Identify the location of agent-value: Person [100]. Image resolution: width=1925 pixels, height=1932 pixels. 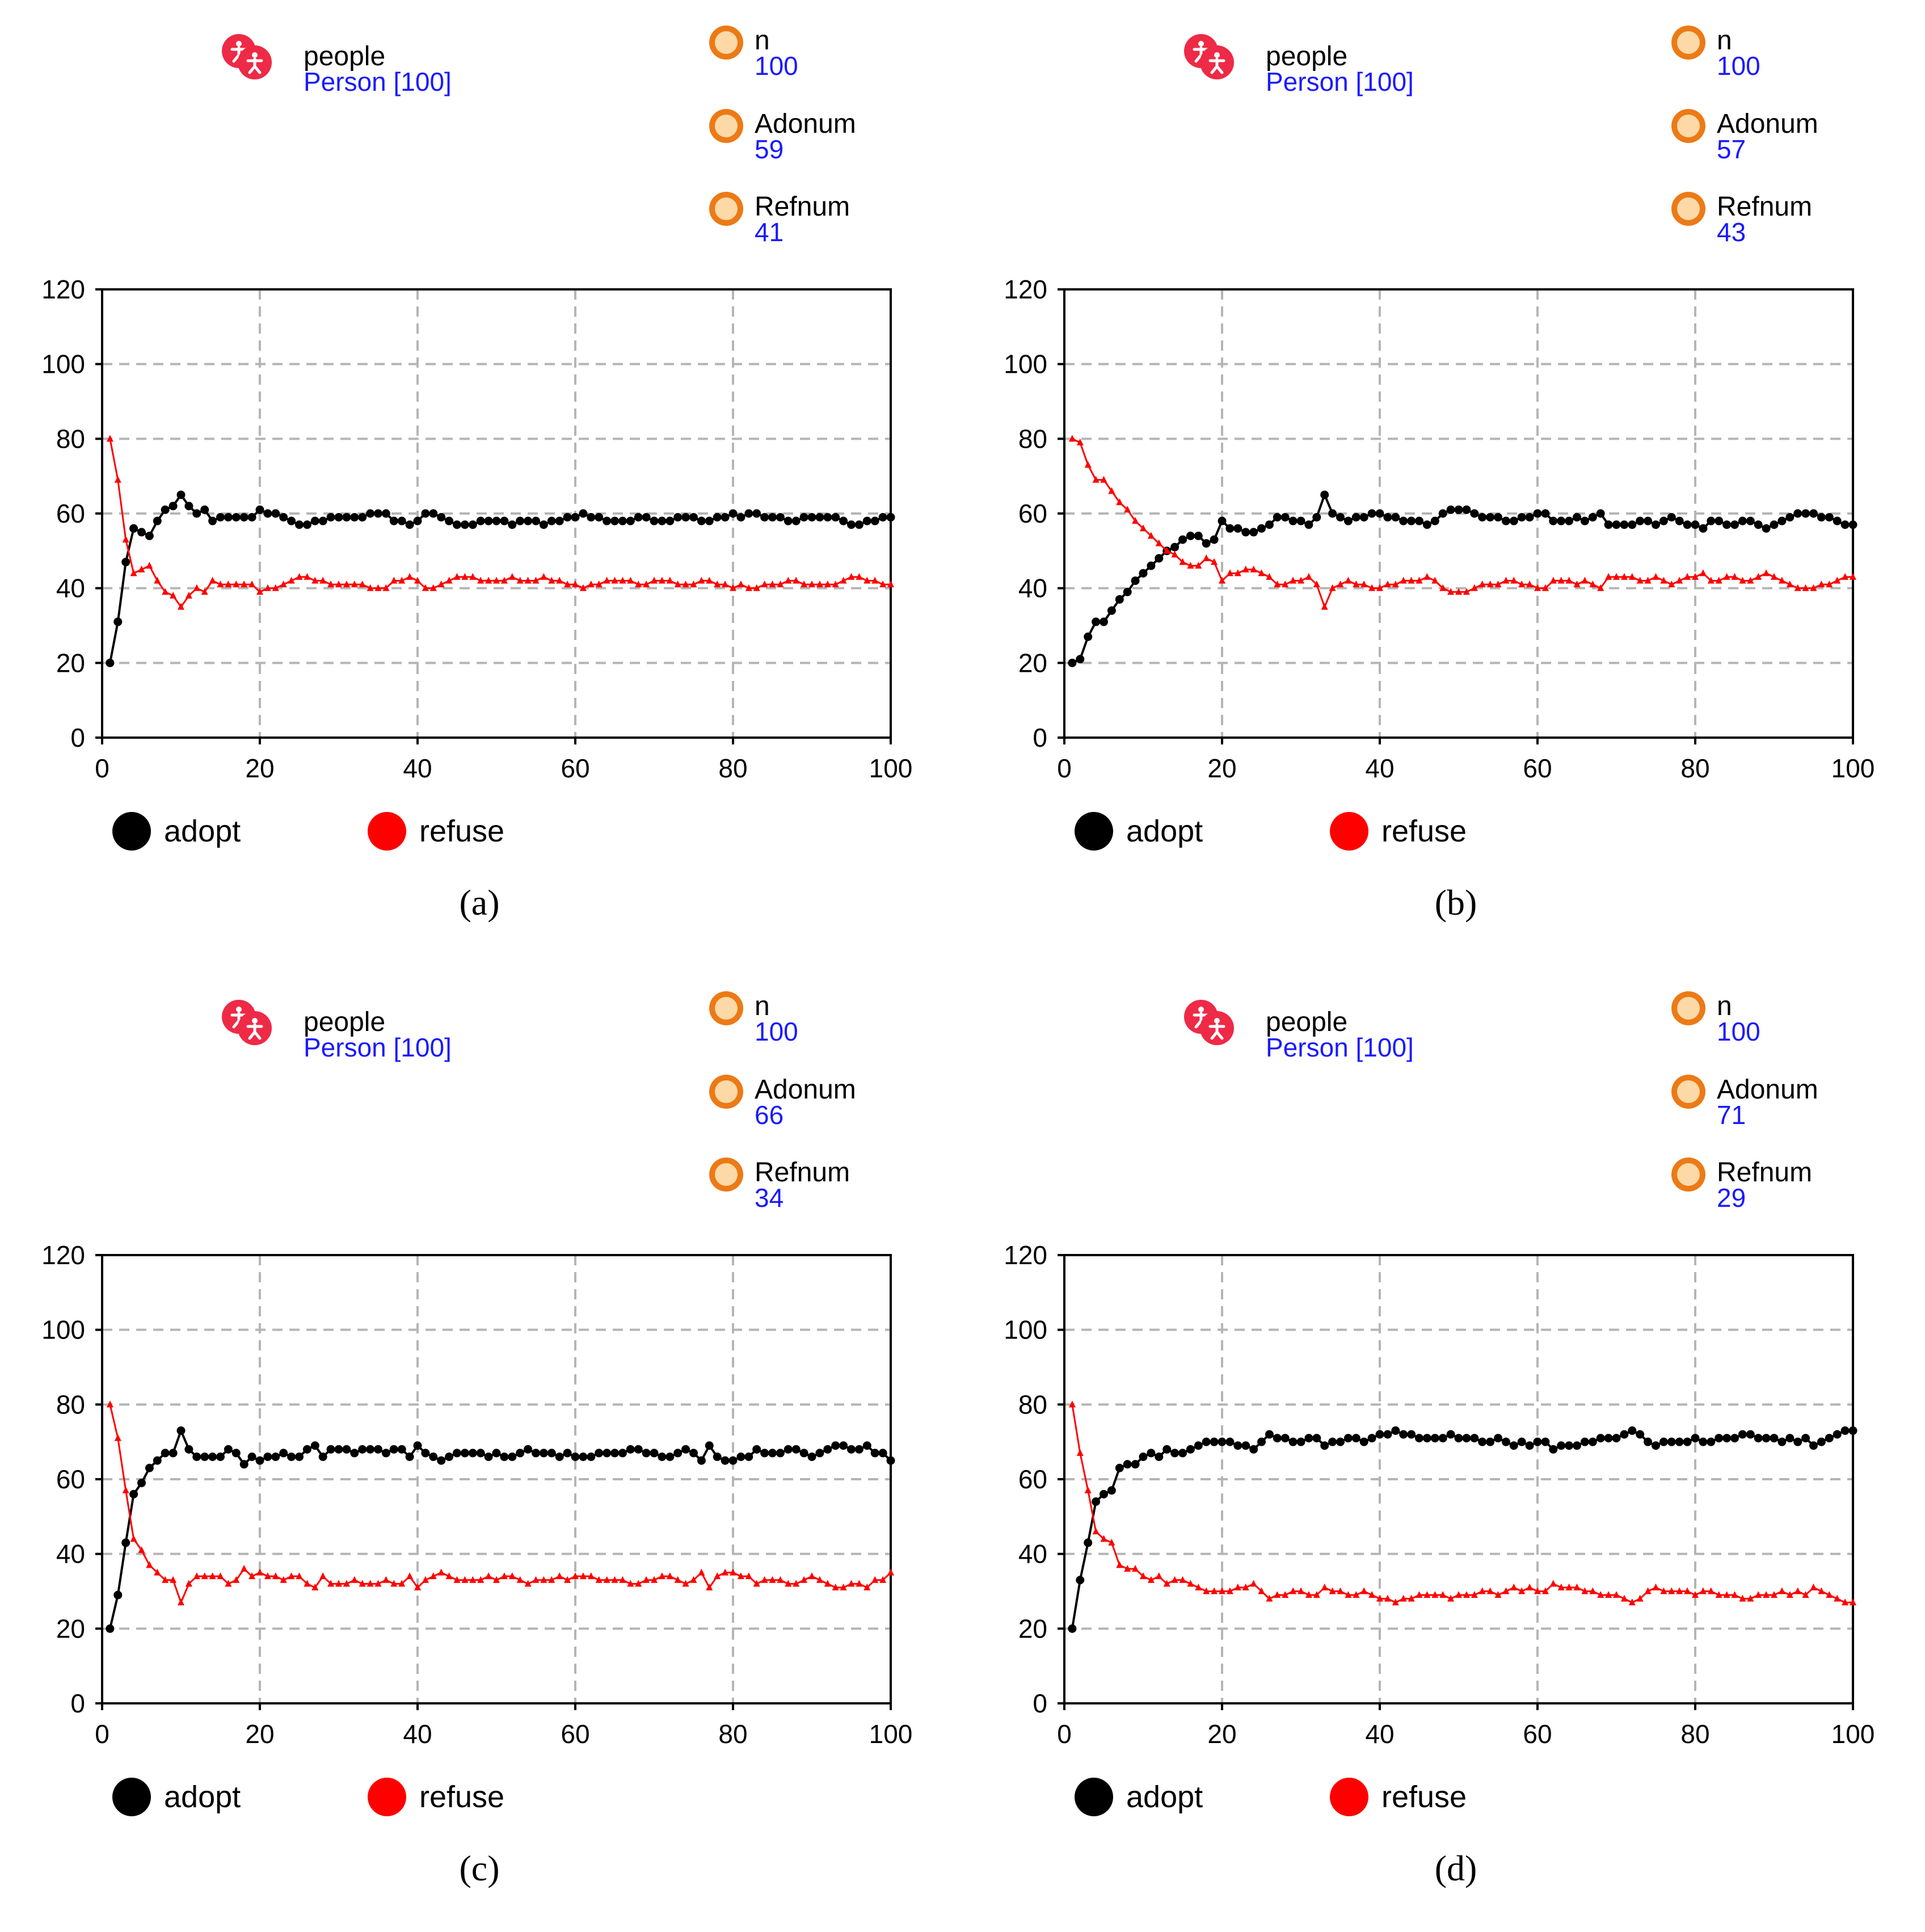
(1340, 1047).